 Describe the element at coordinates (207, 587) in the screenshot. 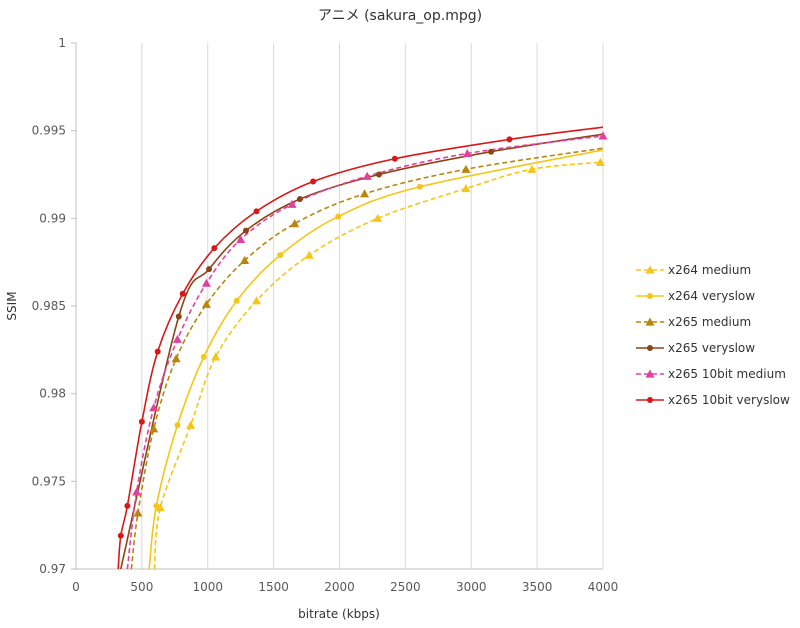

I see `x-tick-label: 1000` at that location.